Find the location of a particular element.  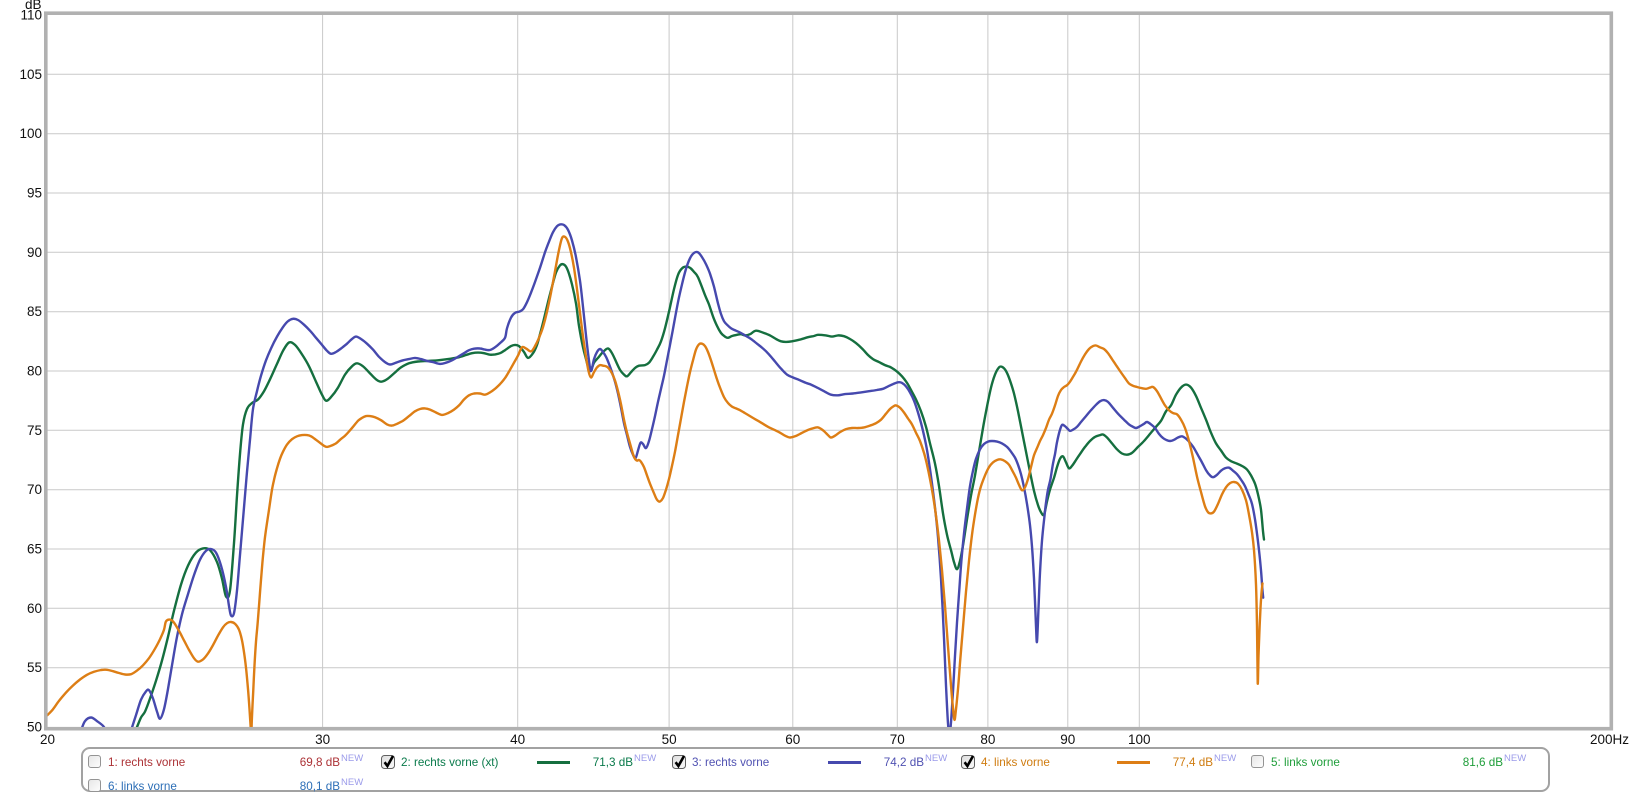

svg-text: 85 is located at coordinates (34, 311).